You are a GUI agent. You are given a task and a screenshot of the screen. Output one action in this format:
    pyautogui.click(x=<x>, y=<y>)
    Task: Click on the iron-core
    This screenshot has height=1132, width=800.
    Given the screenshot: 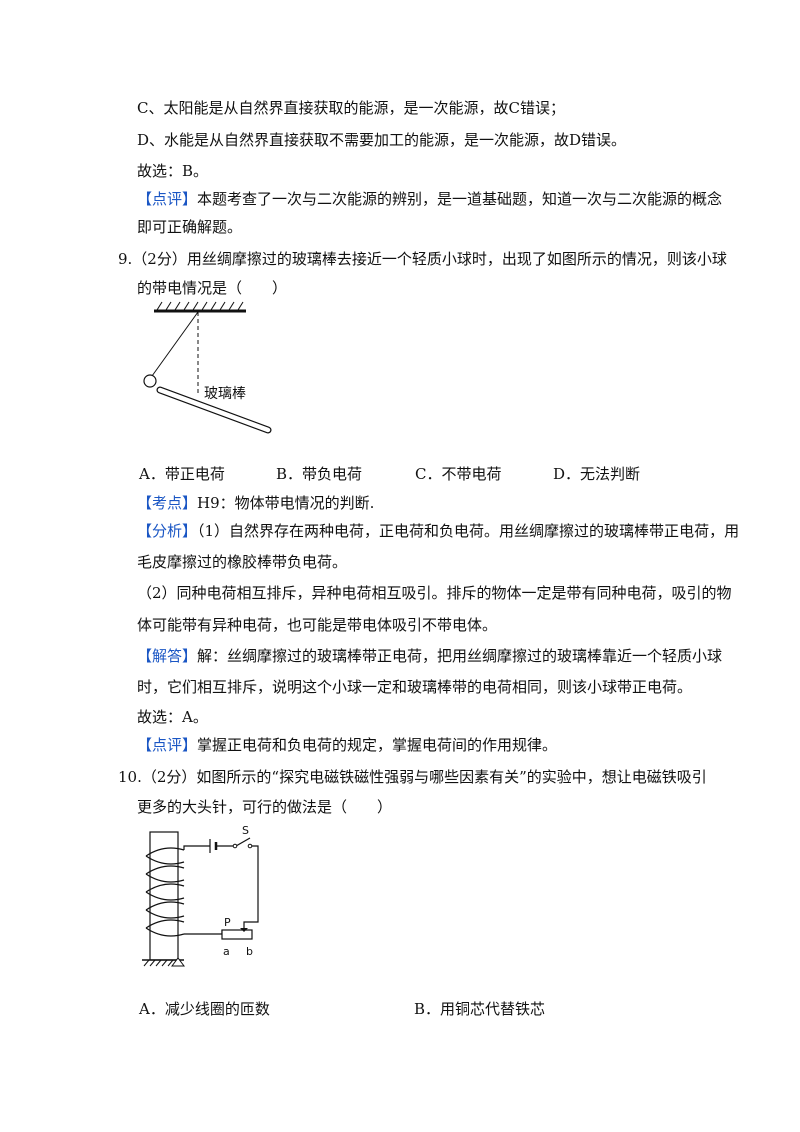 What is the action you would take?
    pyautogui.click(x=164, y=896)
    